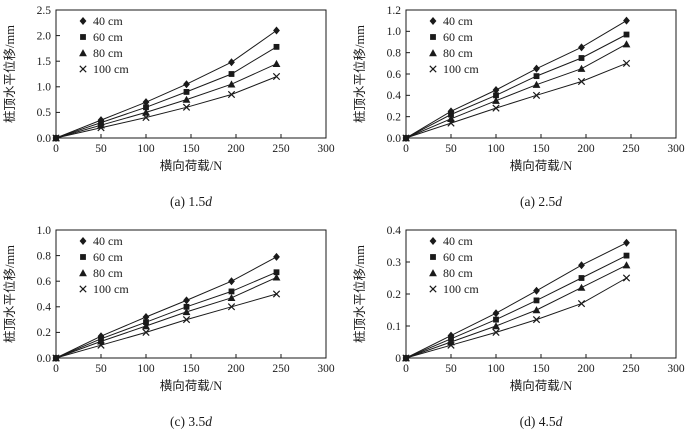 The width and height of the screenshot is (700, 441). Describe the element at coordinates (44, 62) in the screenshot. I see `y-tick-label: 1.5` at that location.